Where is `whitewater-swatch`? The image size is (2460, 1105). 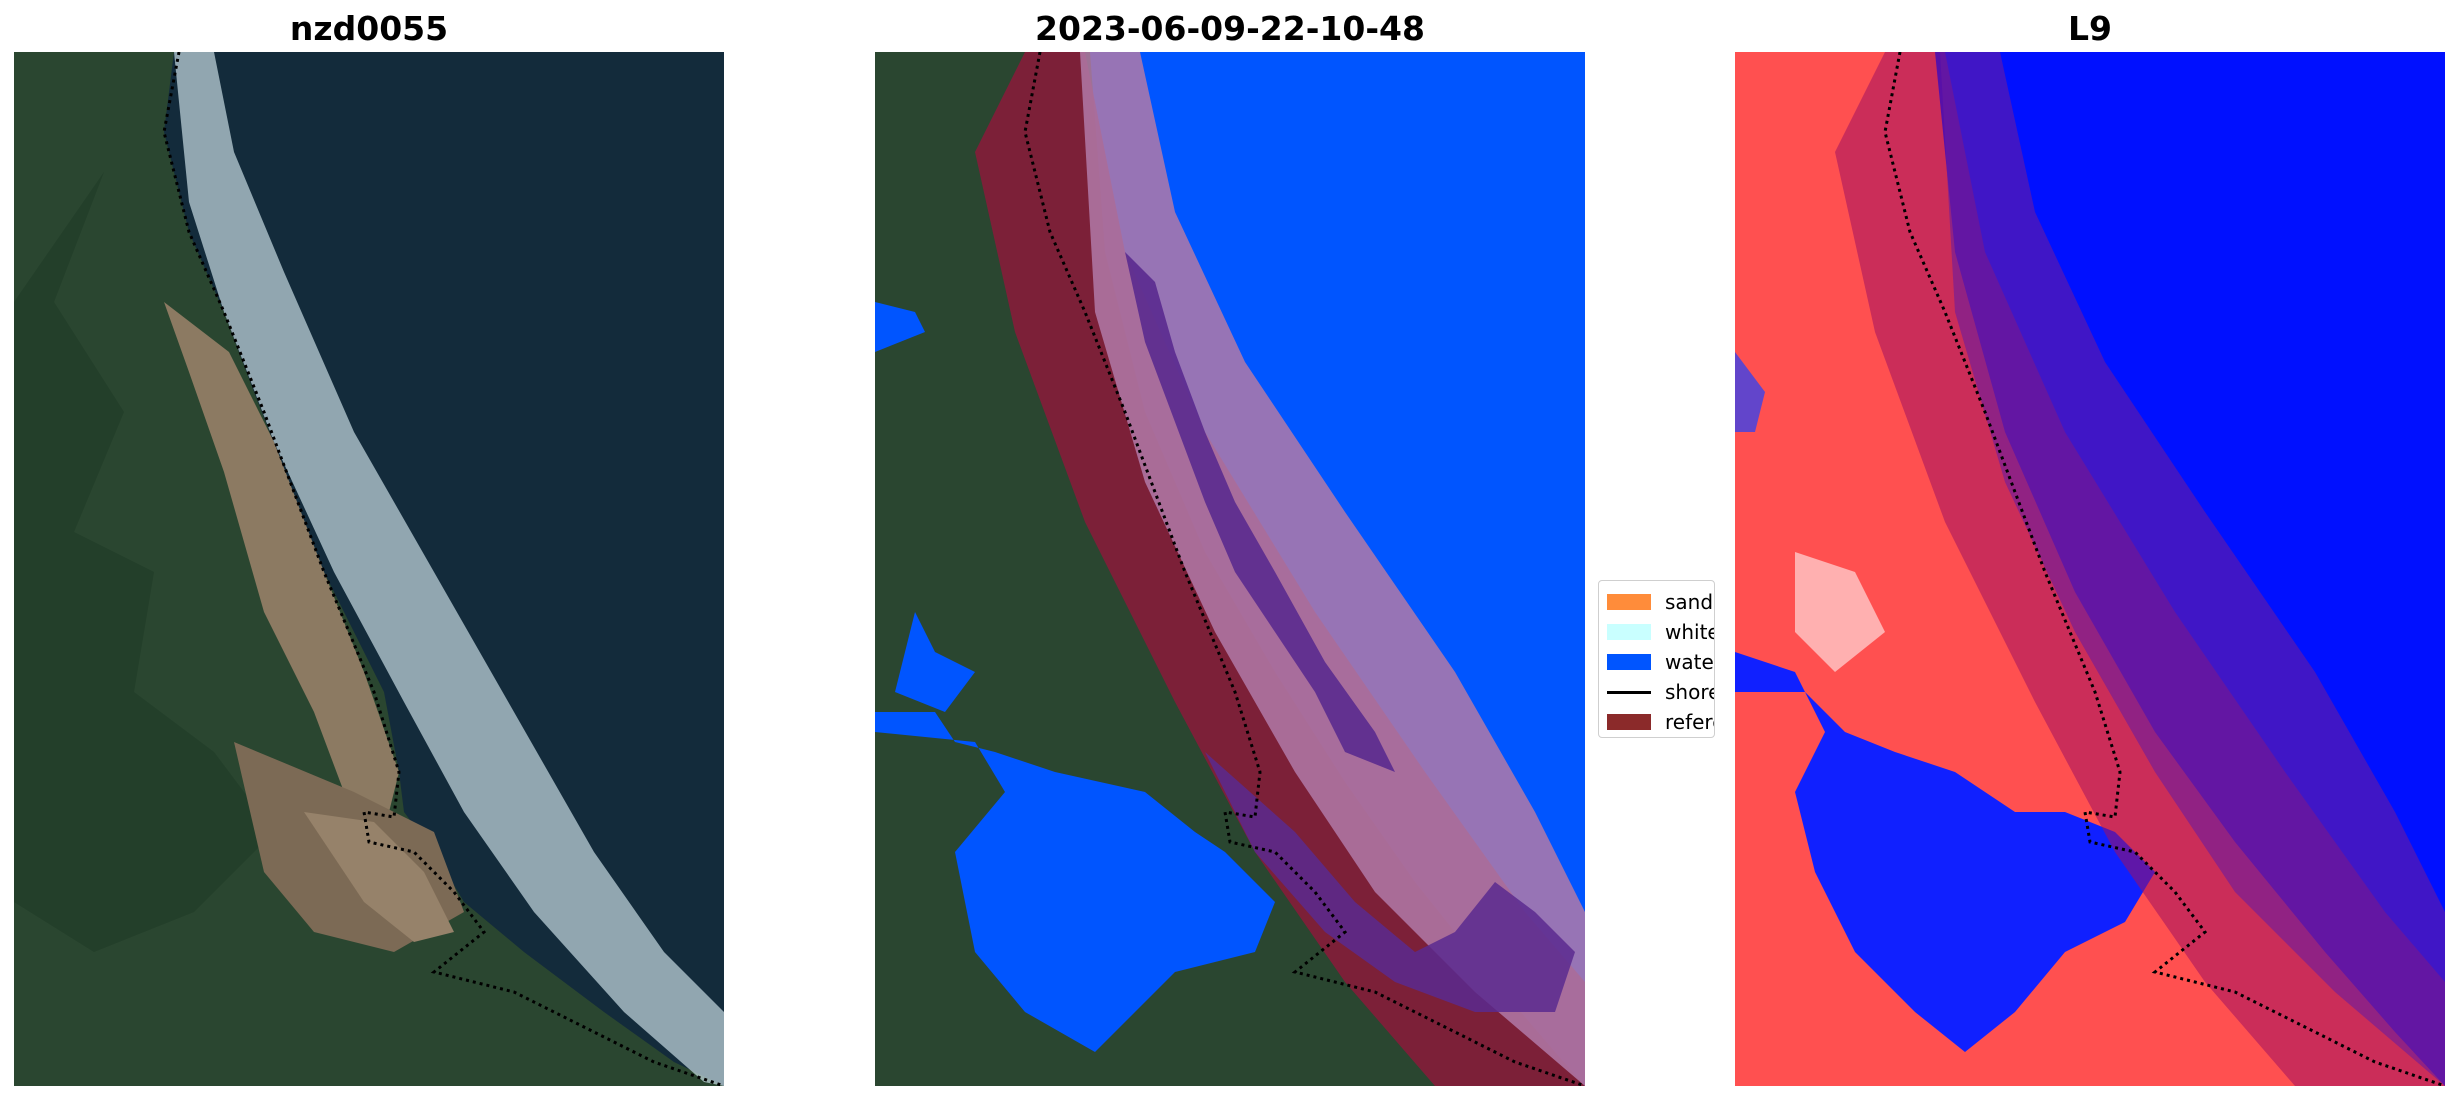
whitewater-swatch is located at coordinates (1629, 632).